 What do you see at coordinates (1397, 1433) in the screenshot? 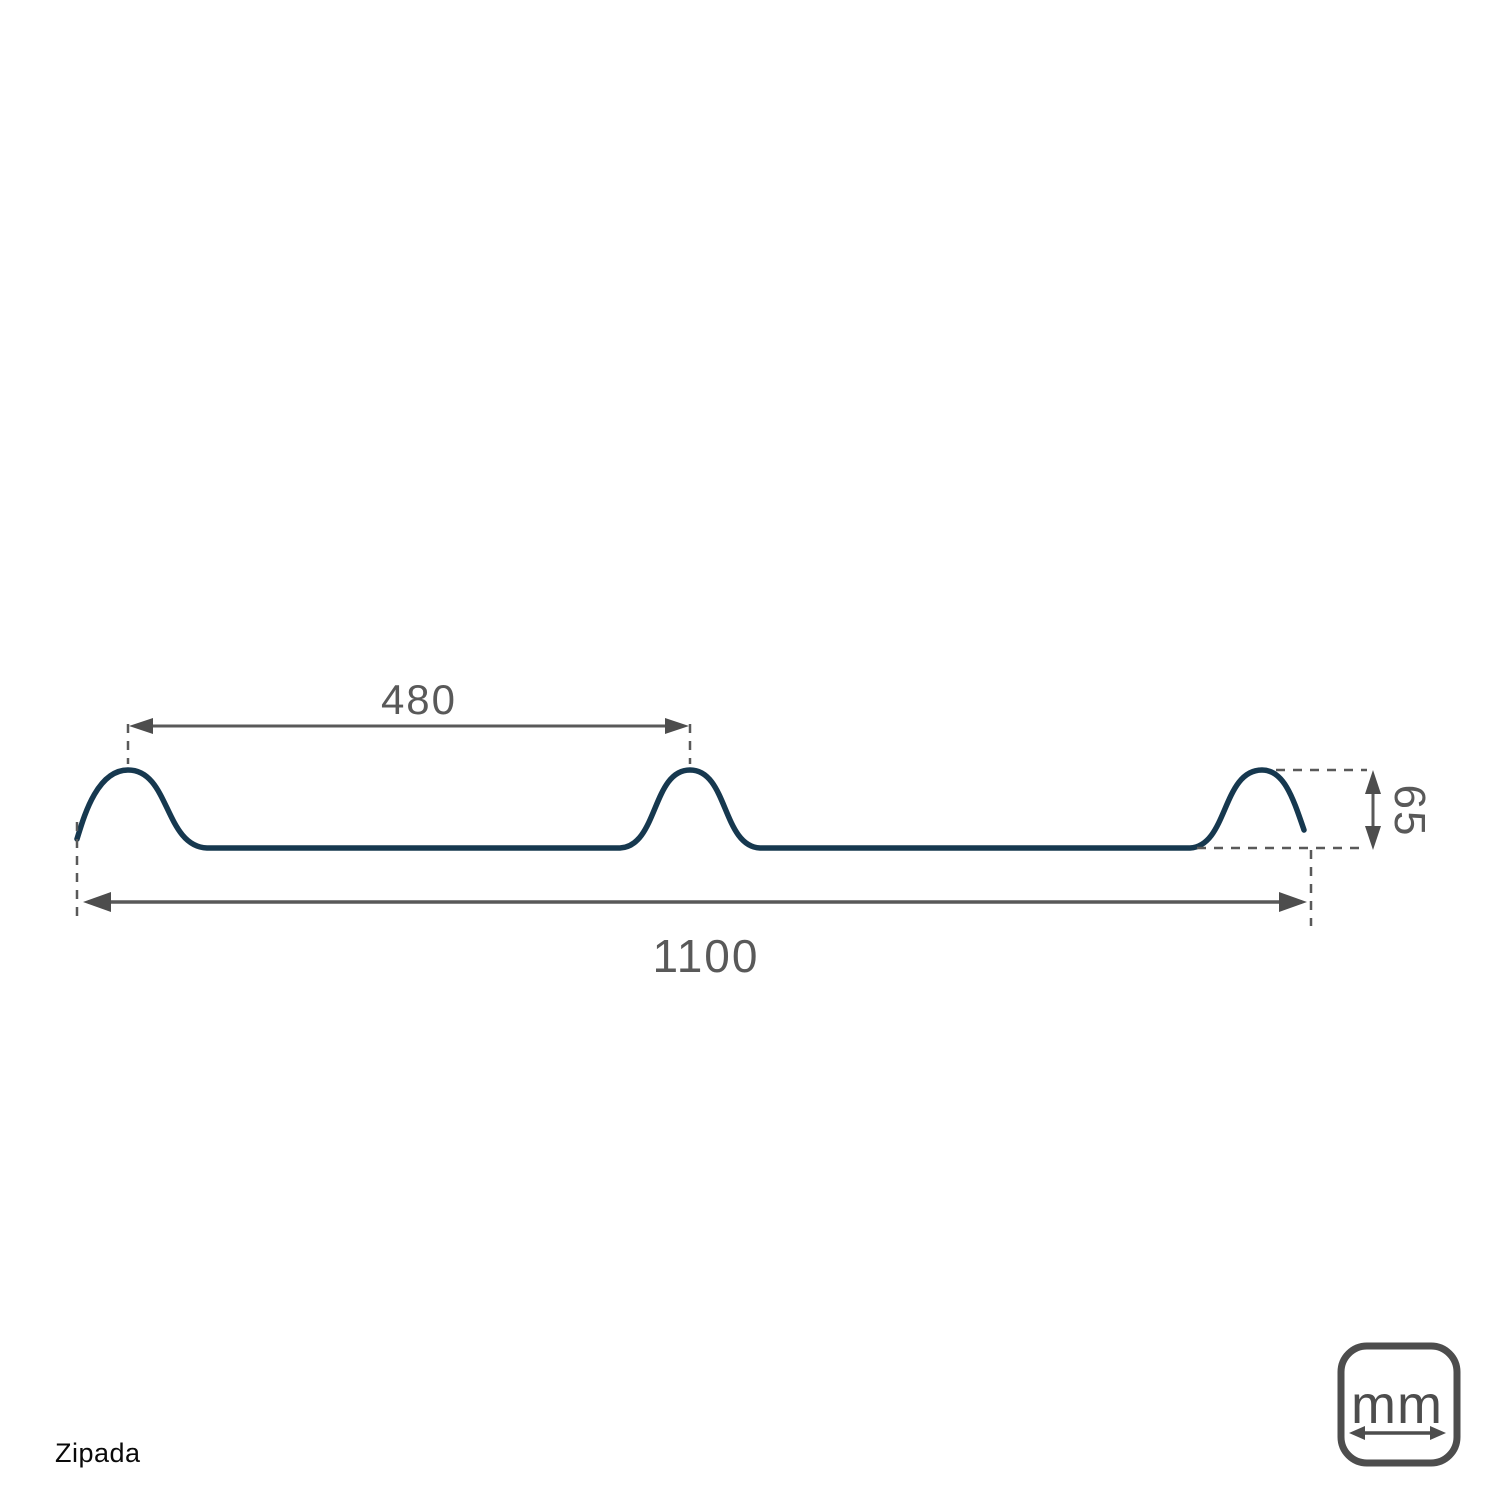
I see `horizontal-double-arrow-icon` at bounding box center [1397, 1433].